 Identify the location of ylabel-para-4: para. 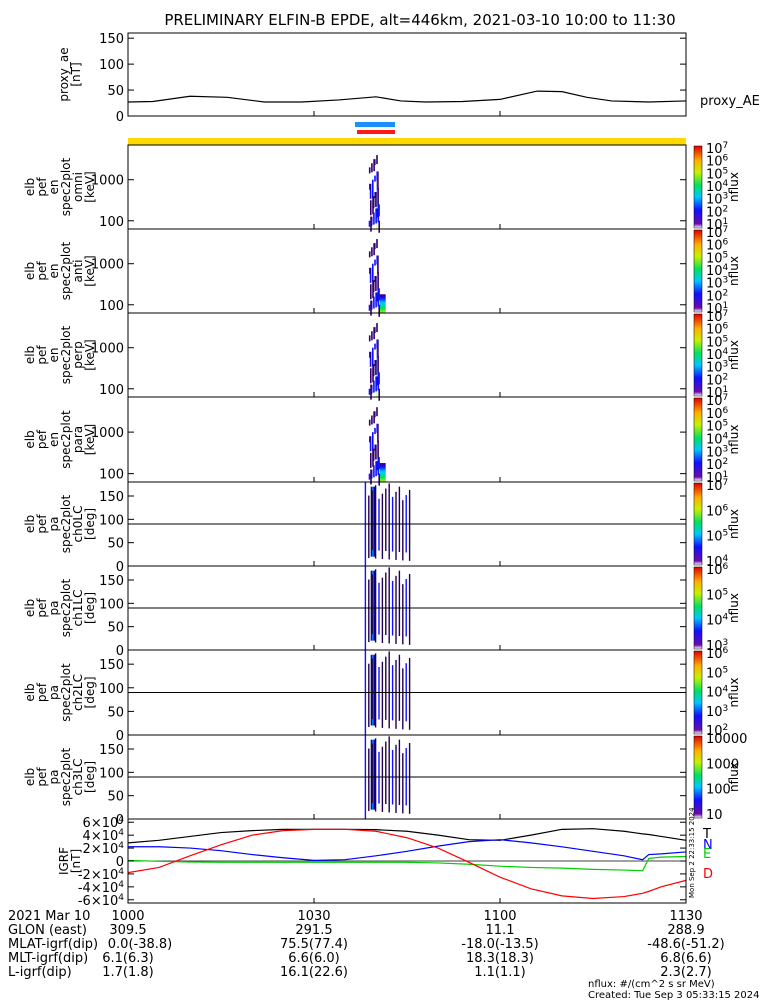
(78, 439).